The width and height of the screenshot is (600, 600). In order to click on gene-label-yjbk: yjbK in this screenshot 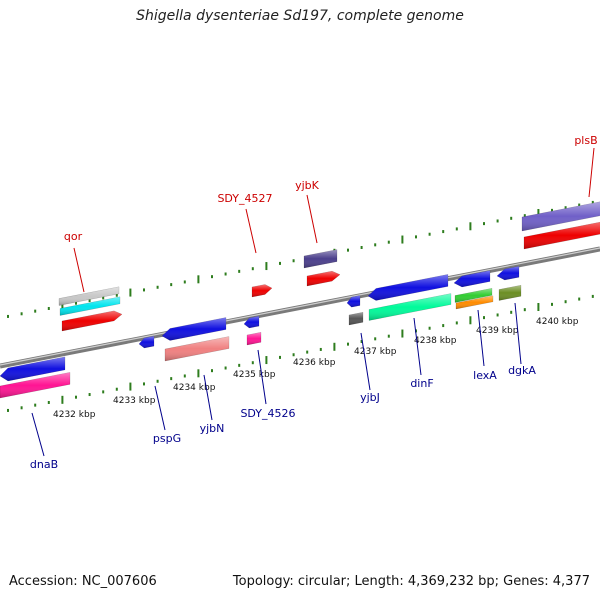, I will do `click(307, 185)`.